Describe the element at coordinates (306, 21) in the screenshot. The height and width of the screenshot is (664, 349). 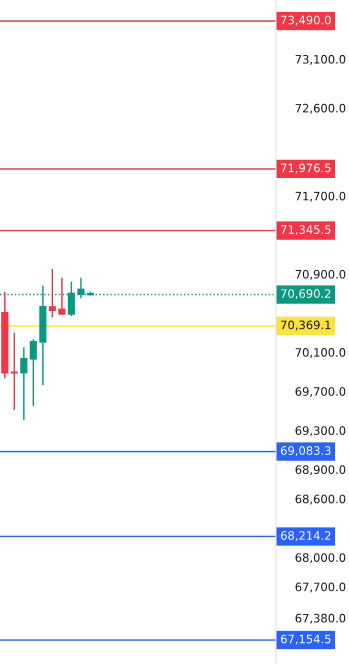
I see `ref-line-label: 73,490.0` at that location.